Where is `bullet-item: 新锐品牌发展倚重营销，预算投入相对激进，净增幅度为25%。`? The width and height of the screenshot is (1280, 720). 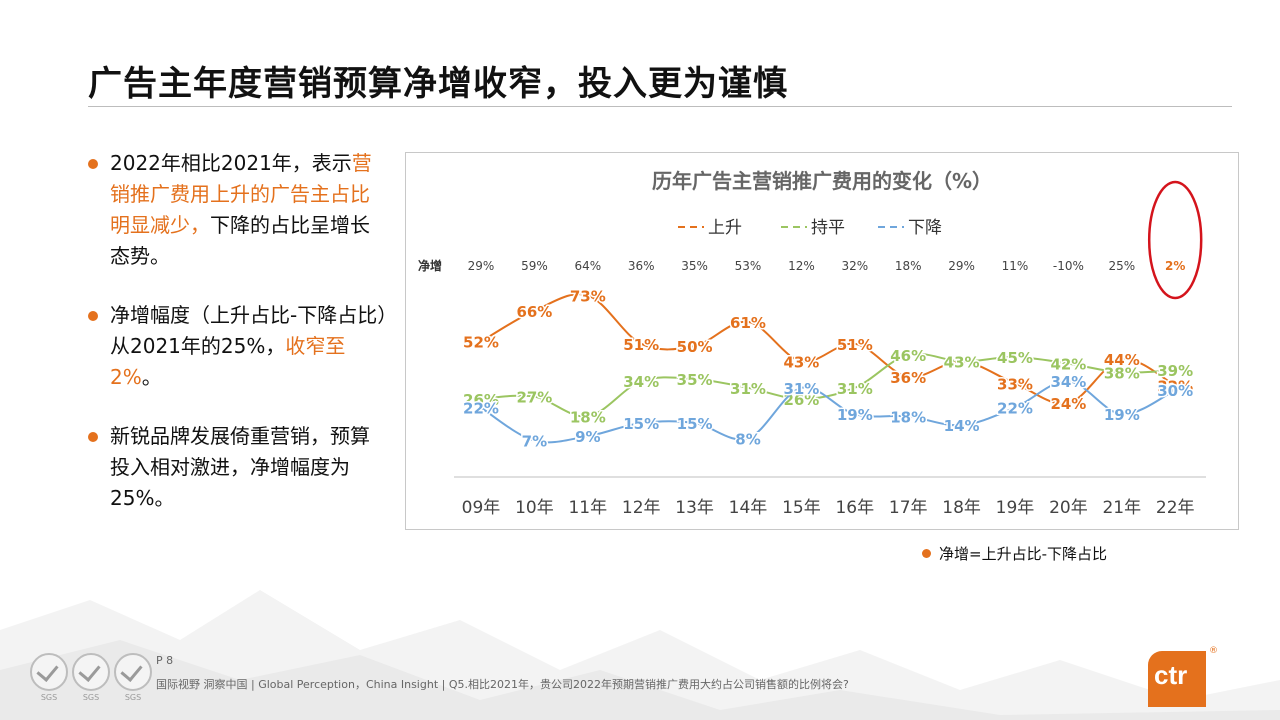 bullet-item: 新锐品牌发展倚重营销，预算投入相对激进，净增幅度为25%。 is located at coordinates (238, 467).